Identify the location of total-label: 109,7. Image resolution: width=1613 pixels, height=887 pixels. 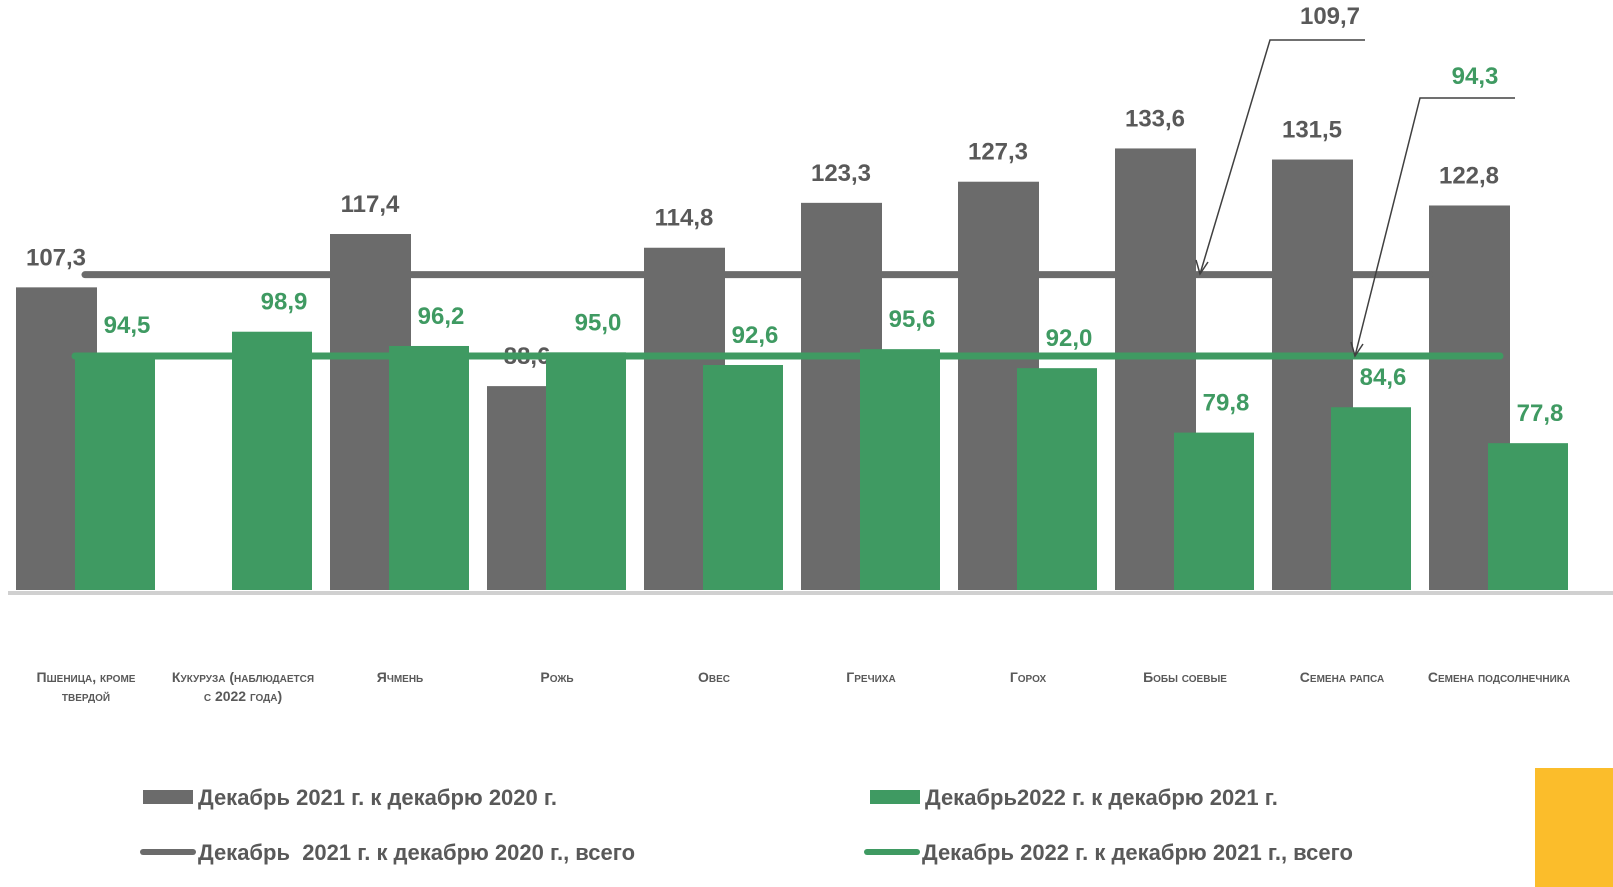
(1330, 16).